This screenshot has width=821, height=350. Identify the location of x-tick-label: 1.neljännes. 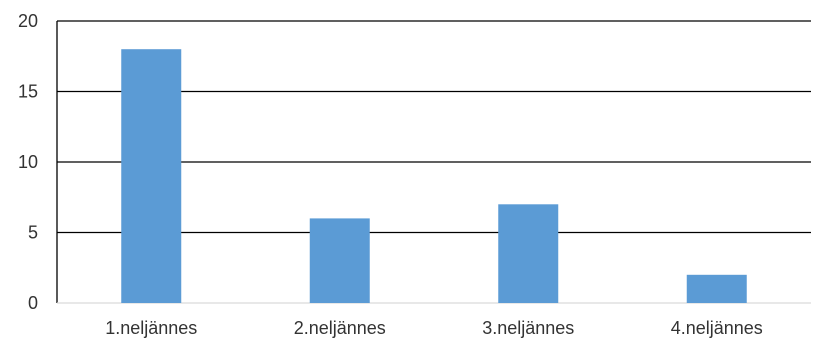
(151, 328).